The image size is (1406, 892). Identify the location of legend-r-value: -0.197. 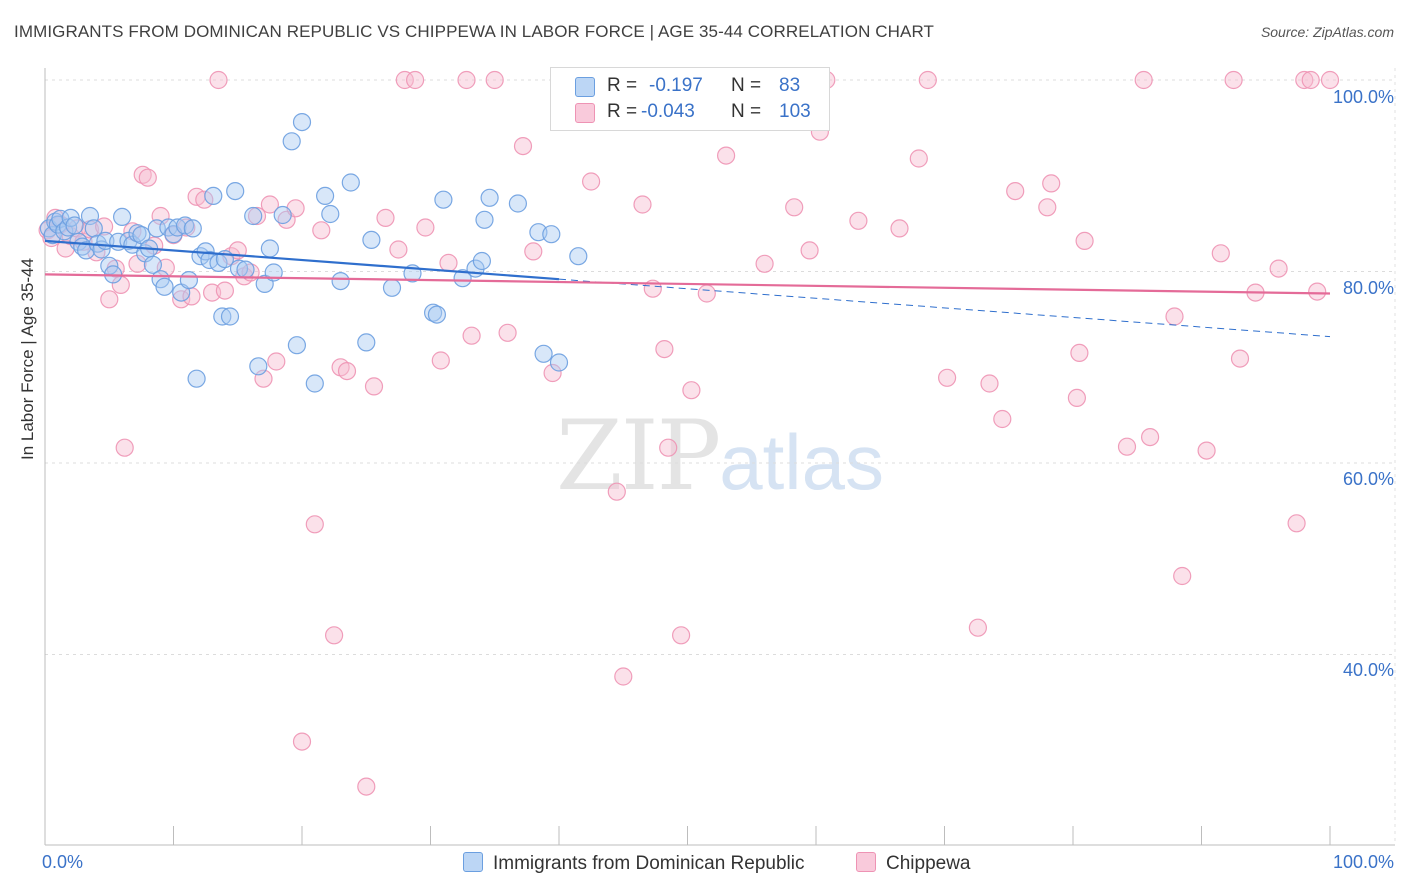
(676, 85).